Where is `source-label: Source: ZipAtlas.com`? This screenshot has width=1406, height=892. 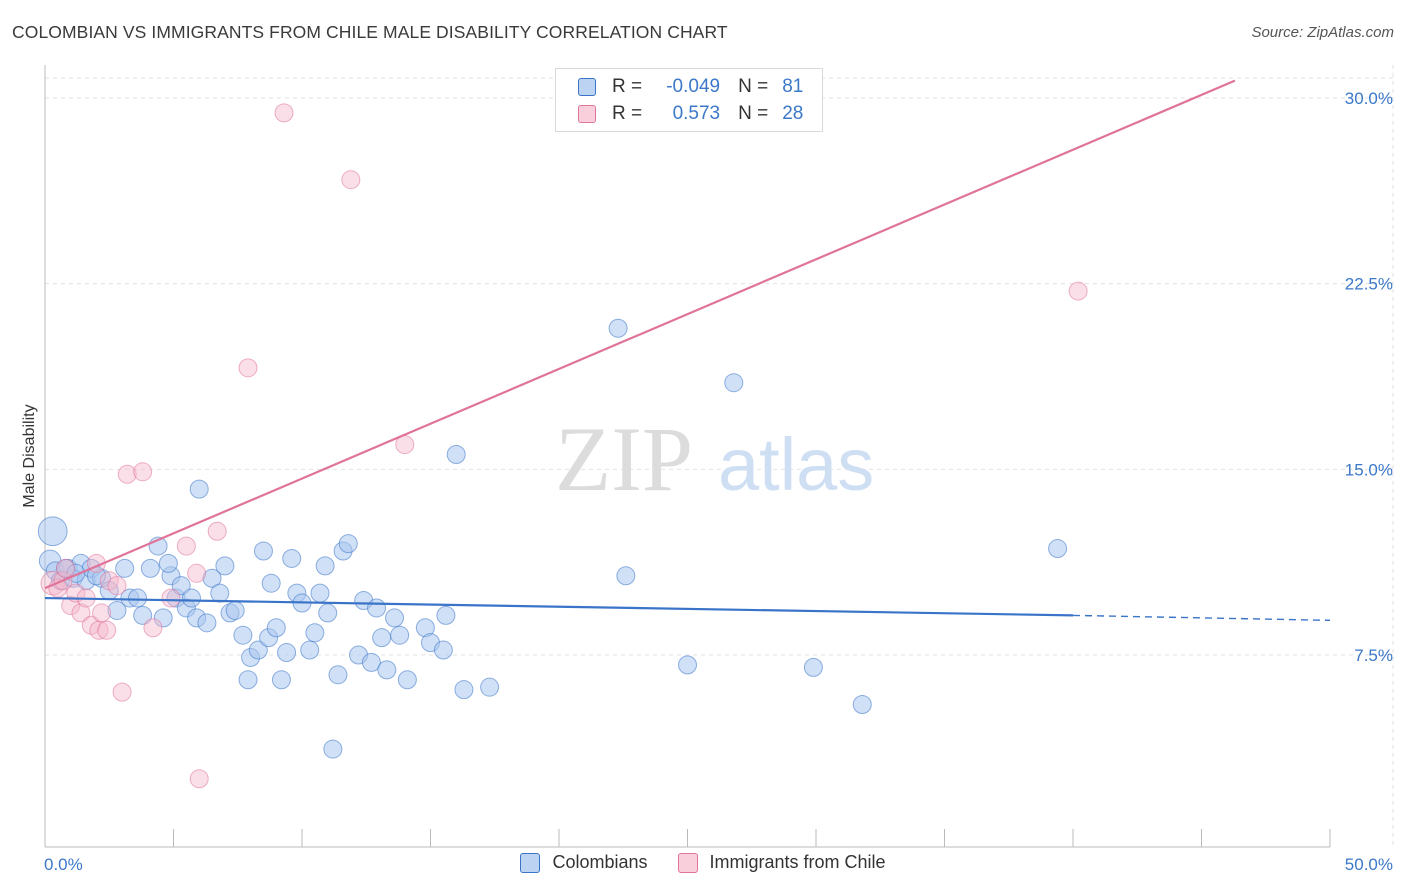 source-label: Source: ZipAtlas.com is located at coordinates (1322, 32).